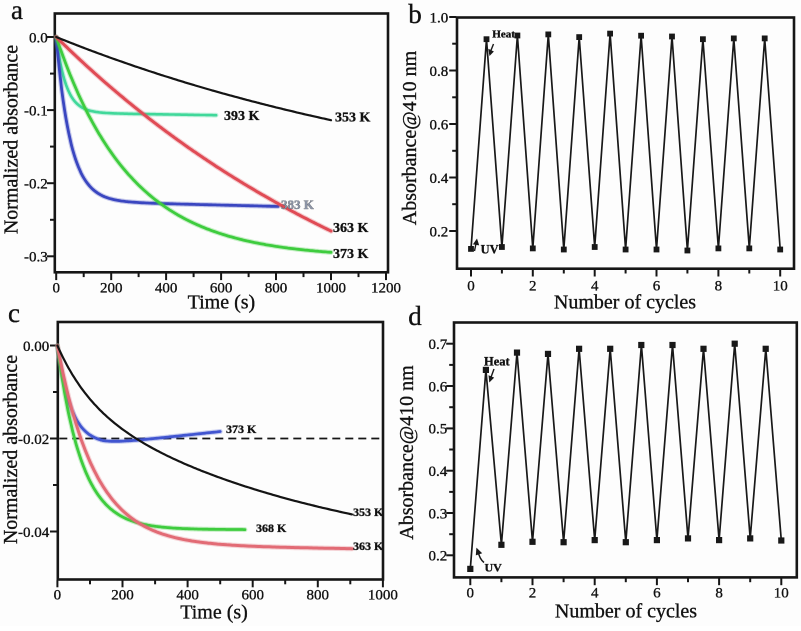 This screenshot has width=801, height=631. Describe the element at coordinates (36, 347) in the screenshot. I see `svg-text: 0.00` at that location.